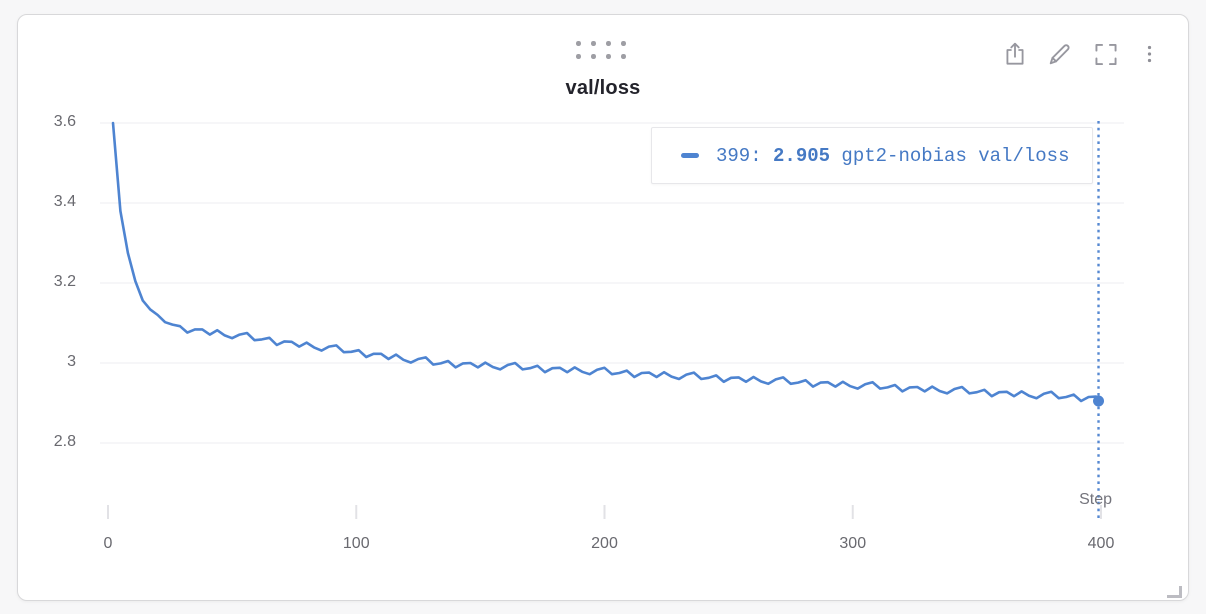 The width and height of the screenshot is (1206, 614). I want to click on x-tick-label: 100, so click(356, 543).